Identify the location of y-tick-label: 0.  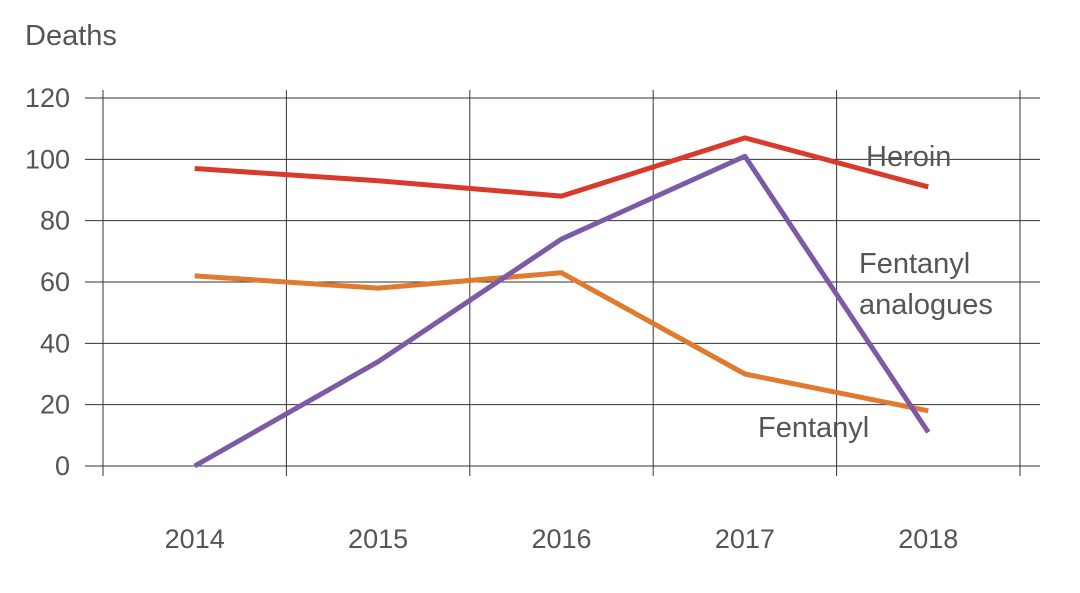
(62, 466).